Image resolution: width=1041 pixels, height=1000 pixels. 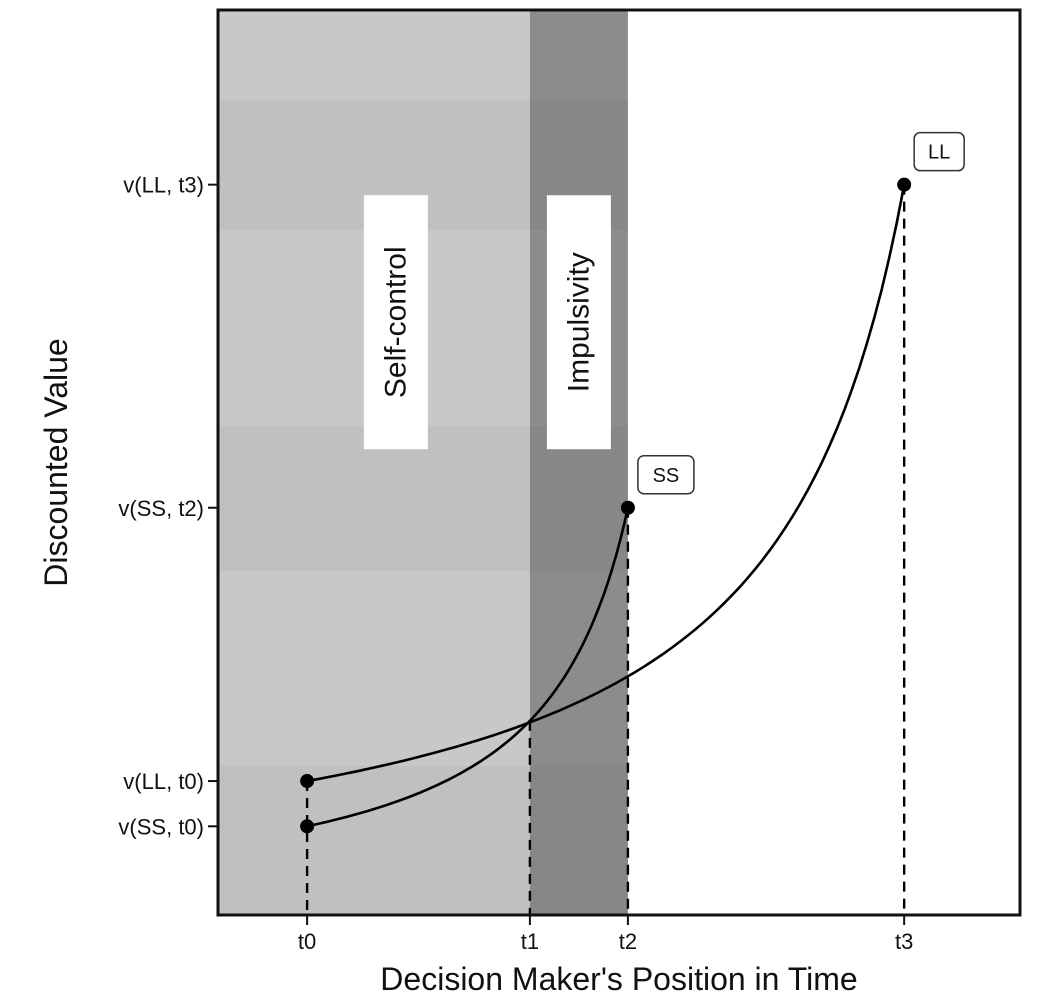 I want to click on point-SS-end, so click(x=627, y=507).